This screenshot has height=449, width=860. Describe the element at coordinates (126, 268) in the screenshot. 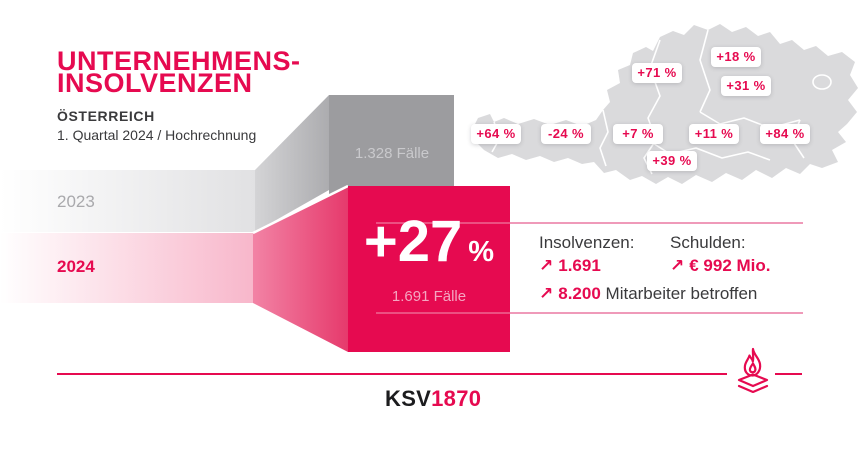

I see `bar-2024` at that location.